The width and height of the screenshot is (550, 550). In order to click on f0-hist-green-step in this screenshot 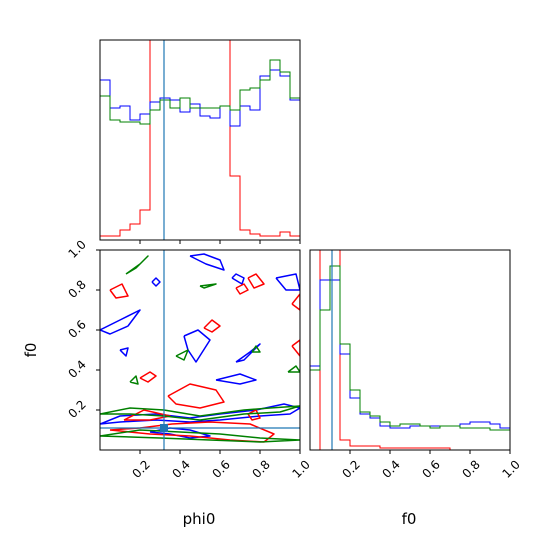, I will do `click(410, 348)`.